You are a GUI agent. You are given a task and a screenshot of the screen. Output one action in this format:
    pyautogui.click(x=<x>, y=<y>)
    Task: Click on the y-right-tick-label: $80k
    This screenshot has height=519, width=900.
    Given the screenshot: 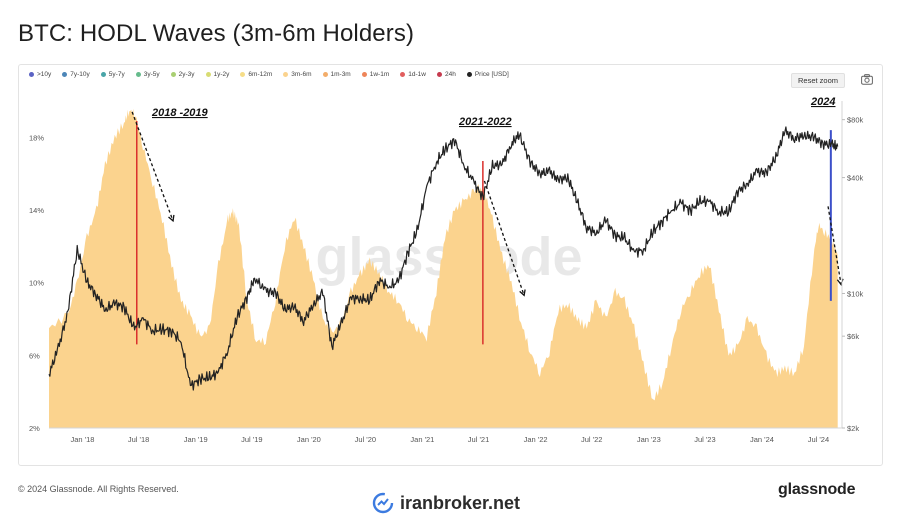 What is the action you would take?
    pyautogui.click(x=855, y=120)
    